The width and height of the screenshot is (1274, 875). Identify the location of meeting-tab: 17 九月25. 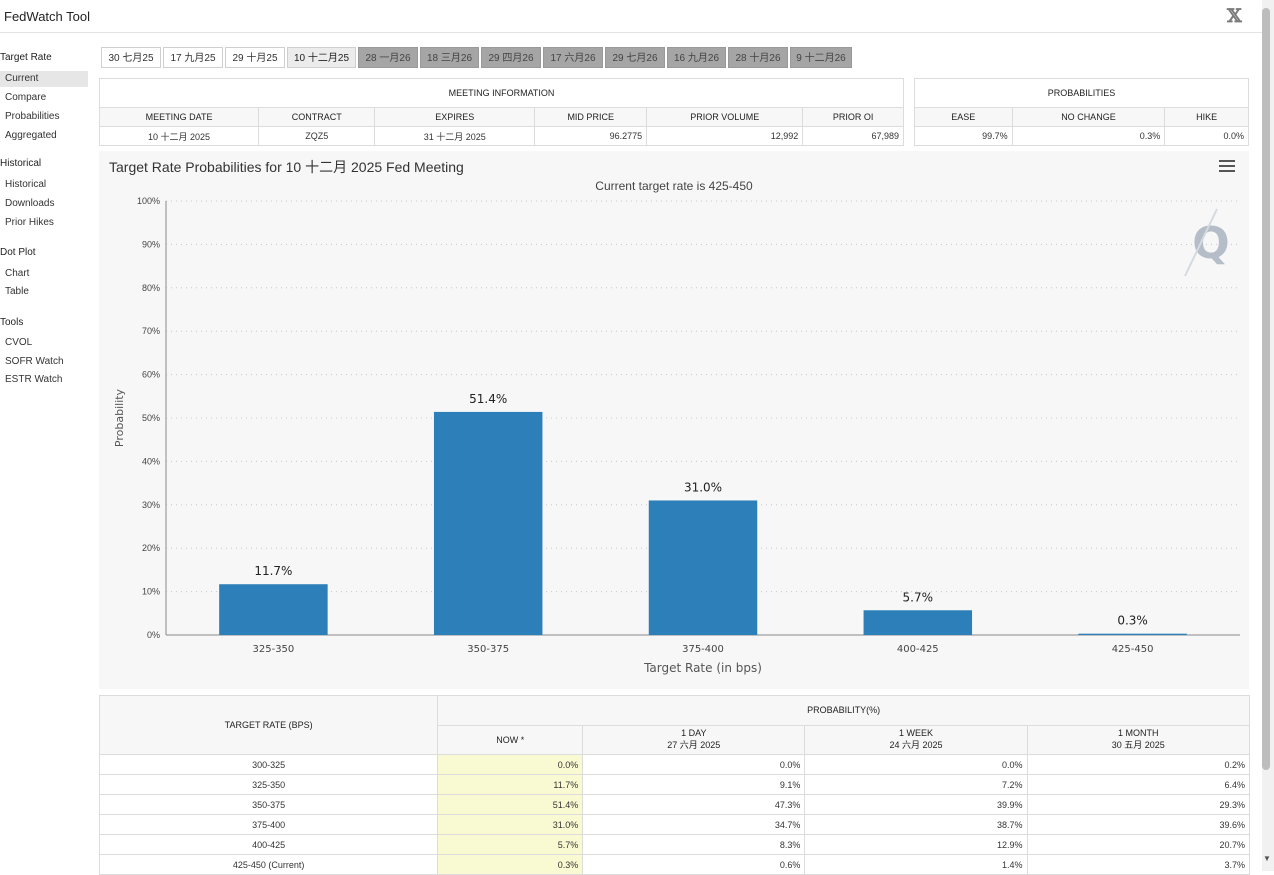
(193, 57).